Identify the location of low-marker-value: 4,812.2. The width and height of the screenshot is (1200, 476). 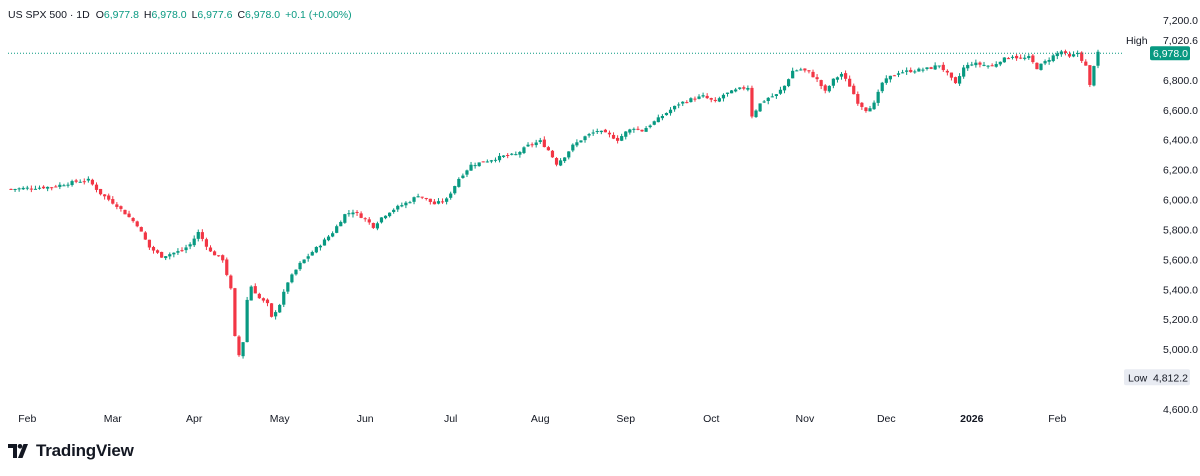
(1170, 378).